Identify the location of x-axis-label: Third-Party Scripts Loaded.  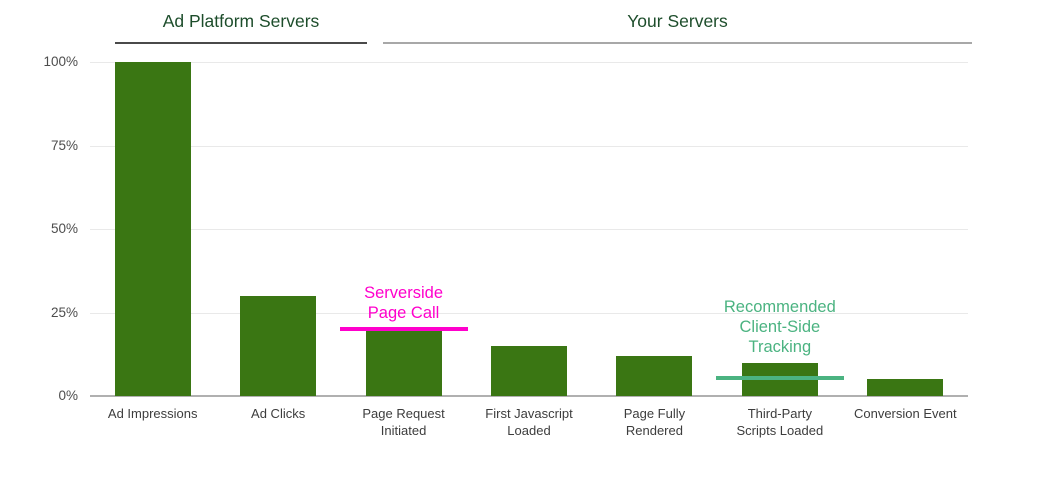
(780, 422).